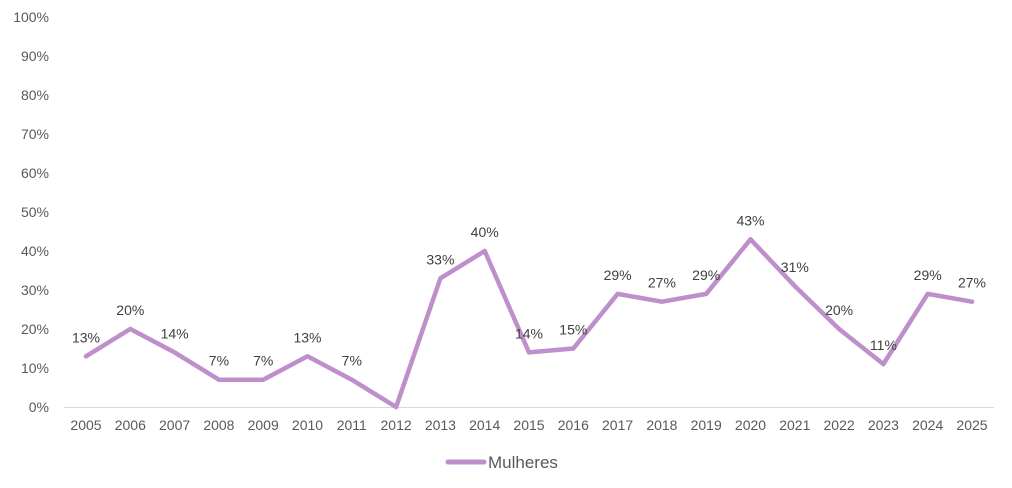  What do you see at coordinates (484, 425) in the screenshot?
I see `x-tick-label: 2014` at bounding box center [484, 425].